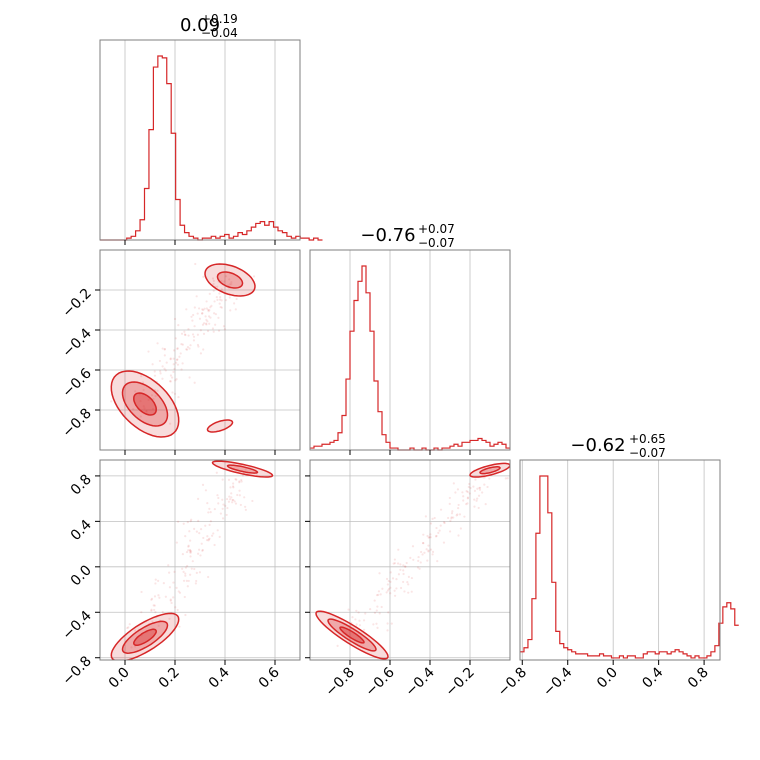  Describe the element at coordinates (183, 350) in the screenshot. I see `contour-panel-p0-p1-content` at that location.